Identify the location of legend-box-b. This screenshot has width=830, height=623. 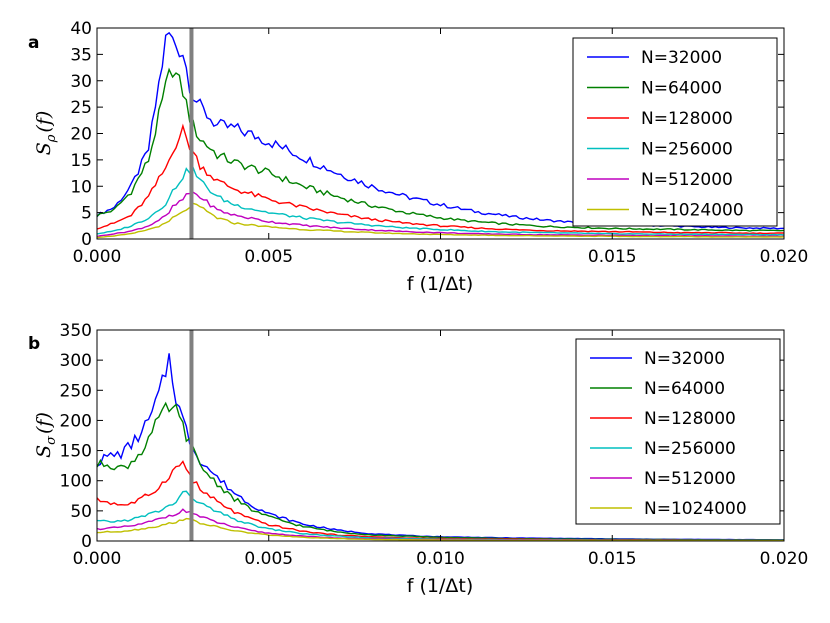
(678, 431).